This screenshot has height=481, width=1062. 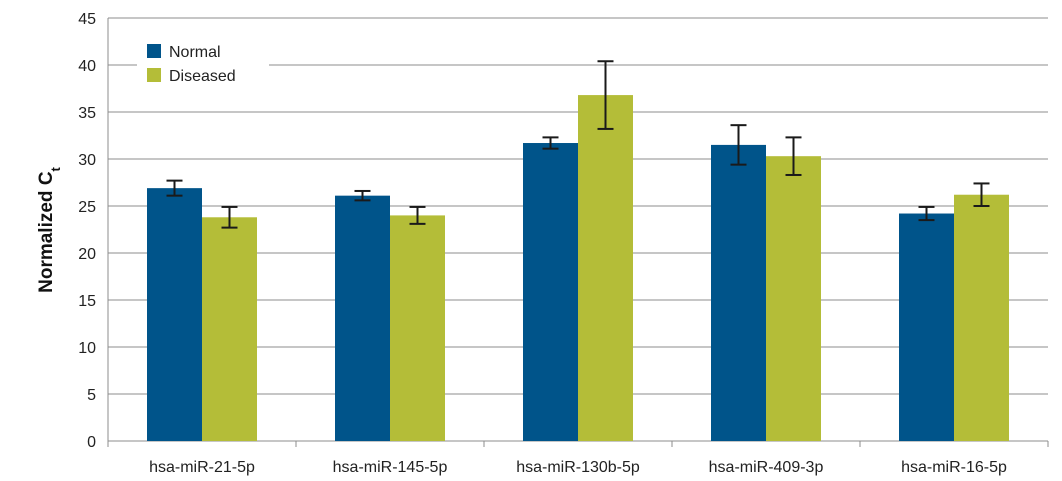 I want to click on x-category-label: hsa-miR-409-3p, so click(x=766, y=467).